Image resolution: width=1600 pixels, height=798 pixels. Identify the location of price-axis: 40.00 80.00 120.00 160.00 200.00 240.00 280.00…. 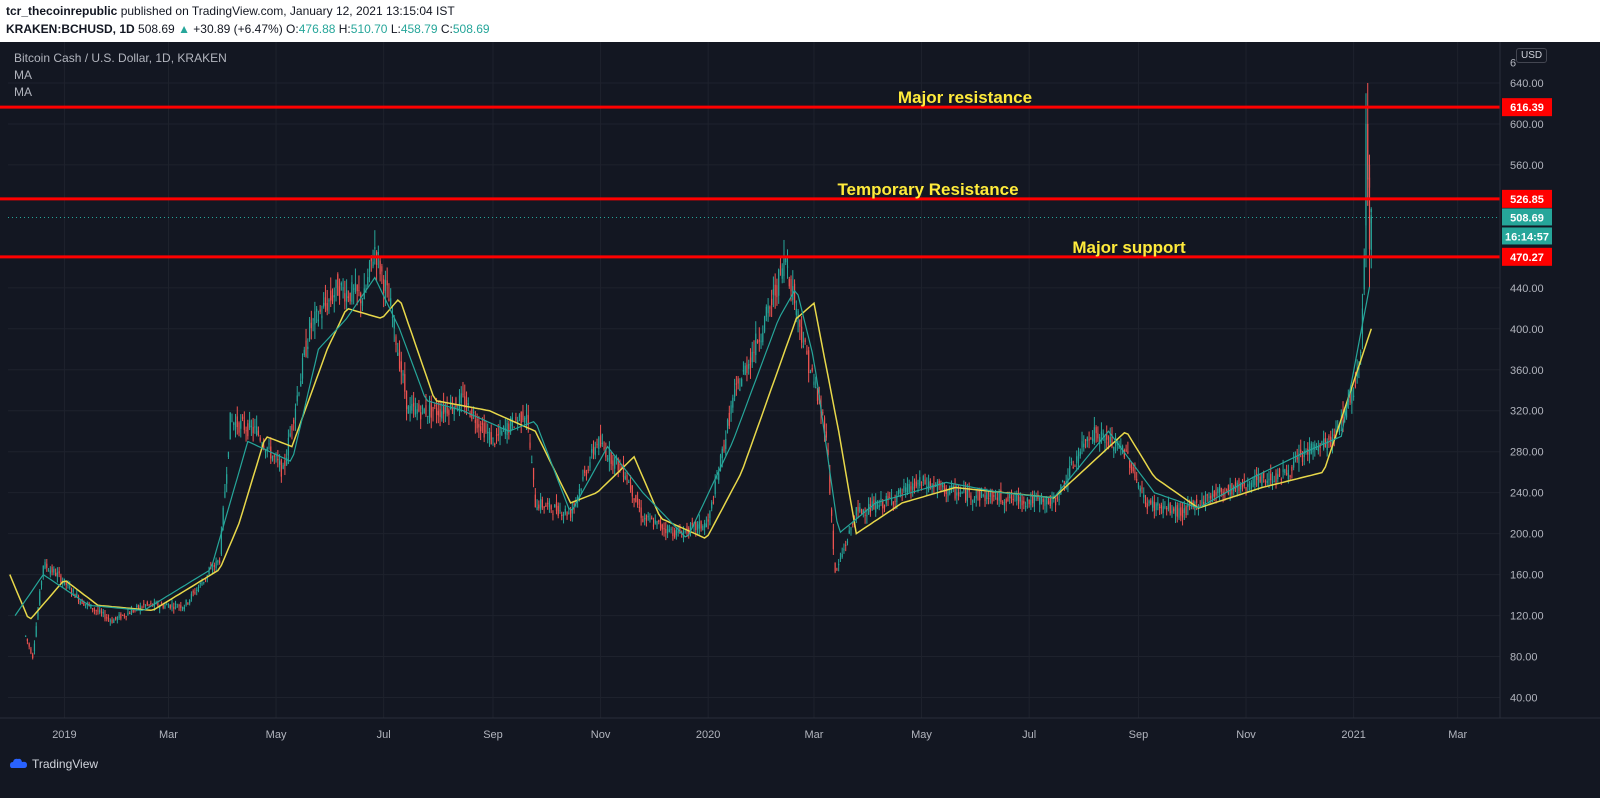
(1549, 396).